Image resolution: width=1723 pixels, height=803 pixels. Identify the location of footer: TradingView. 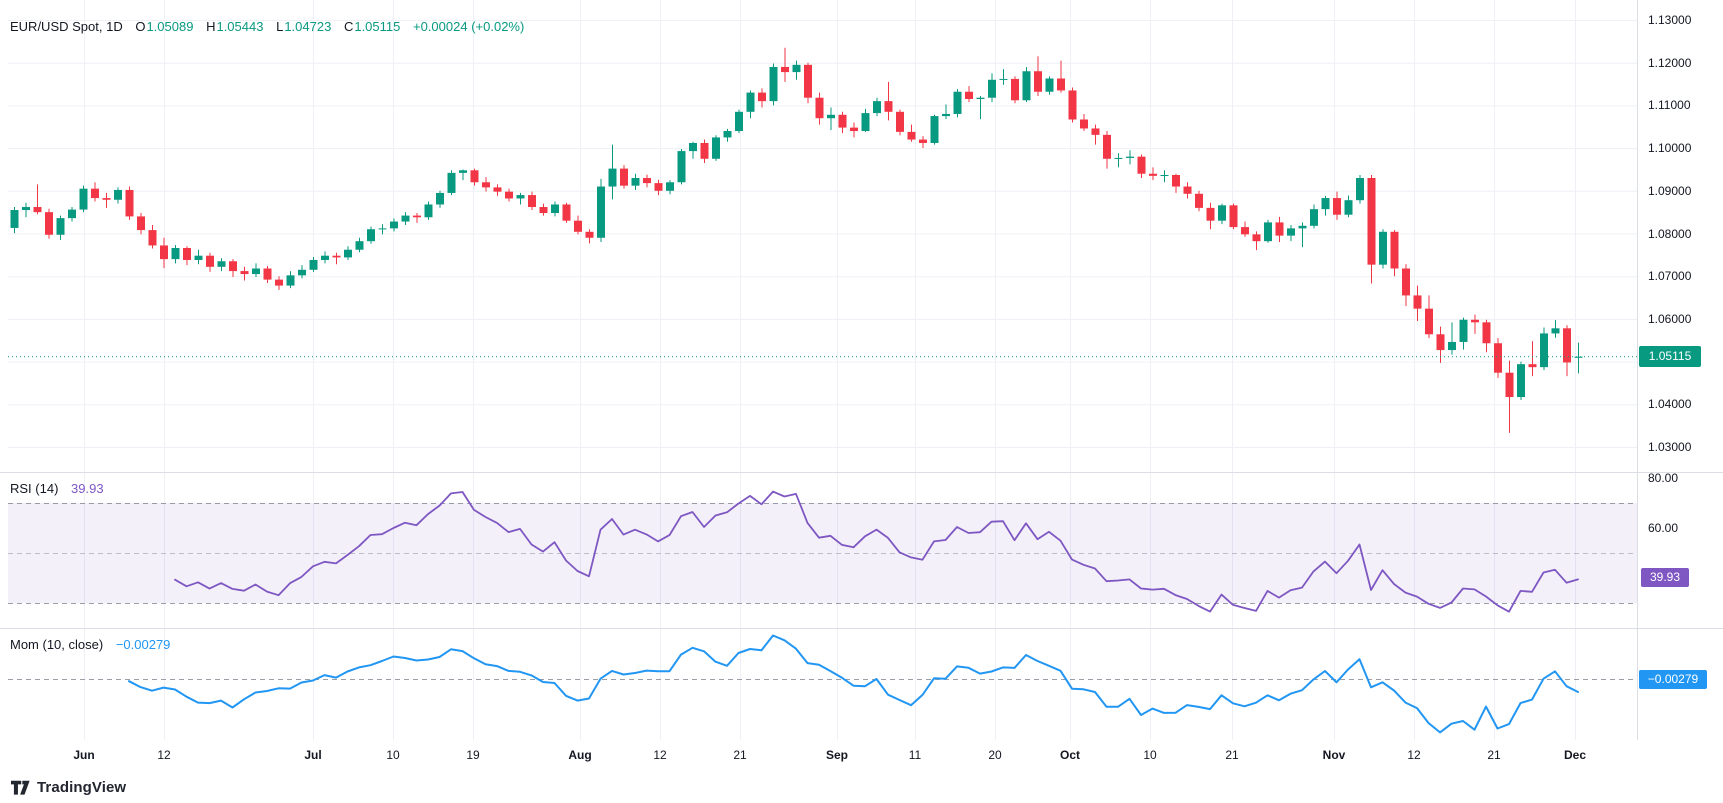
(861, 787).